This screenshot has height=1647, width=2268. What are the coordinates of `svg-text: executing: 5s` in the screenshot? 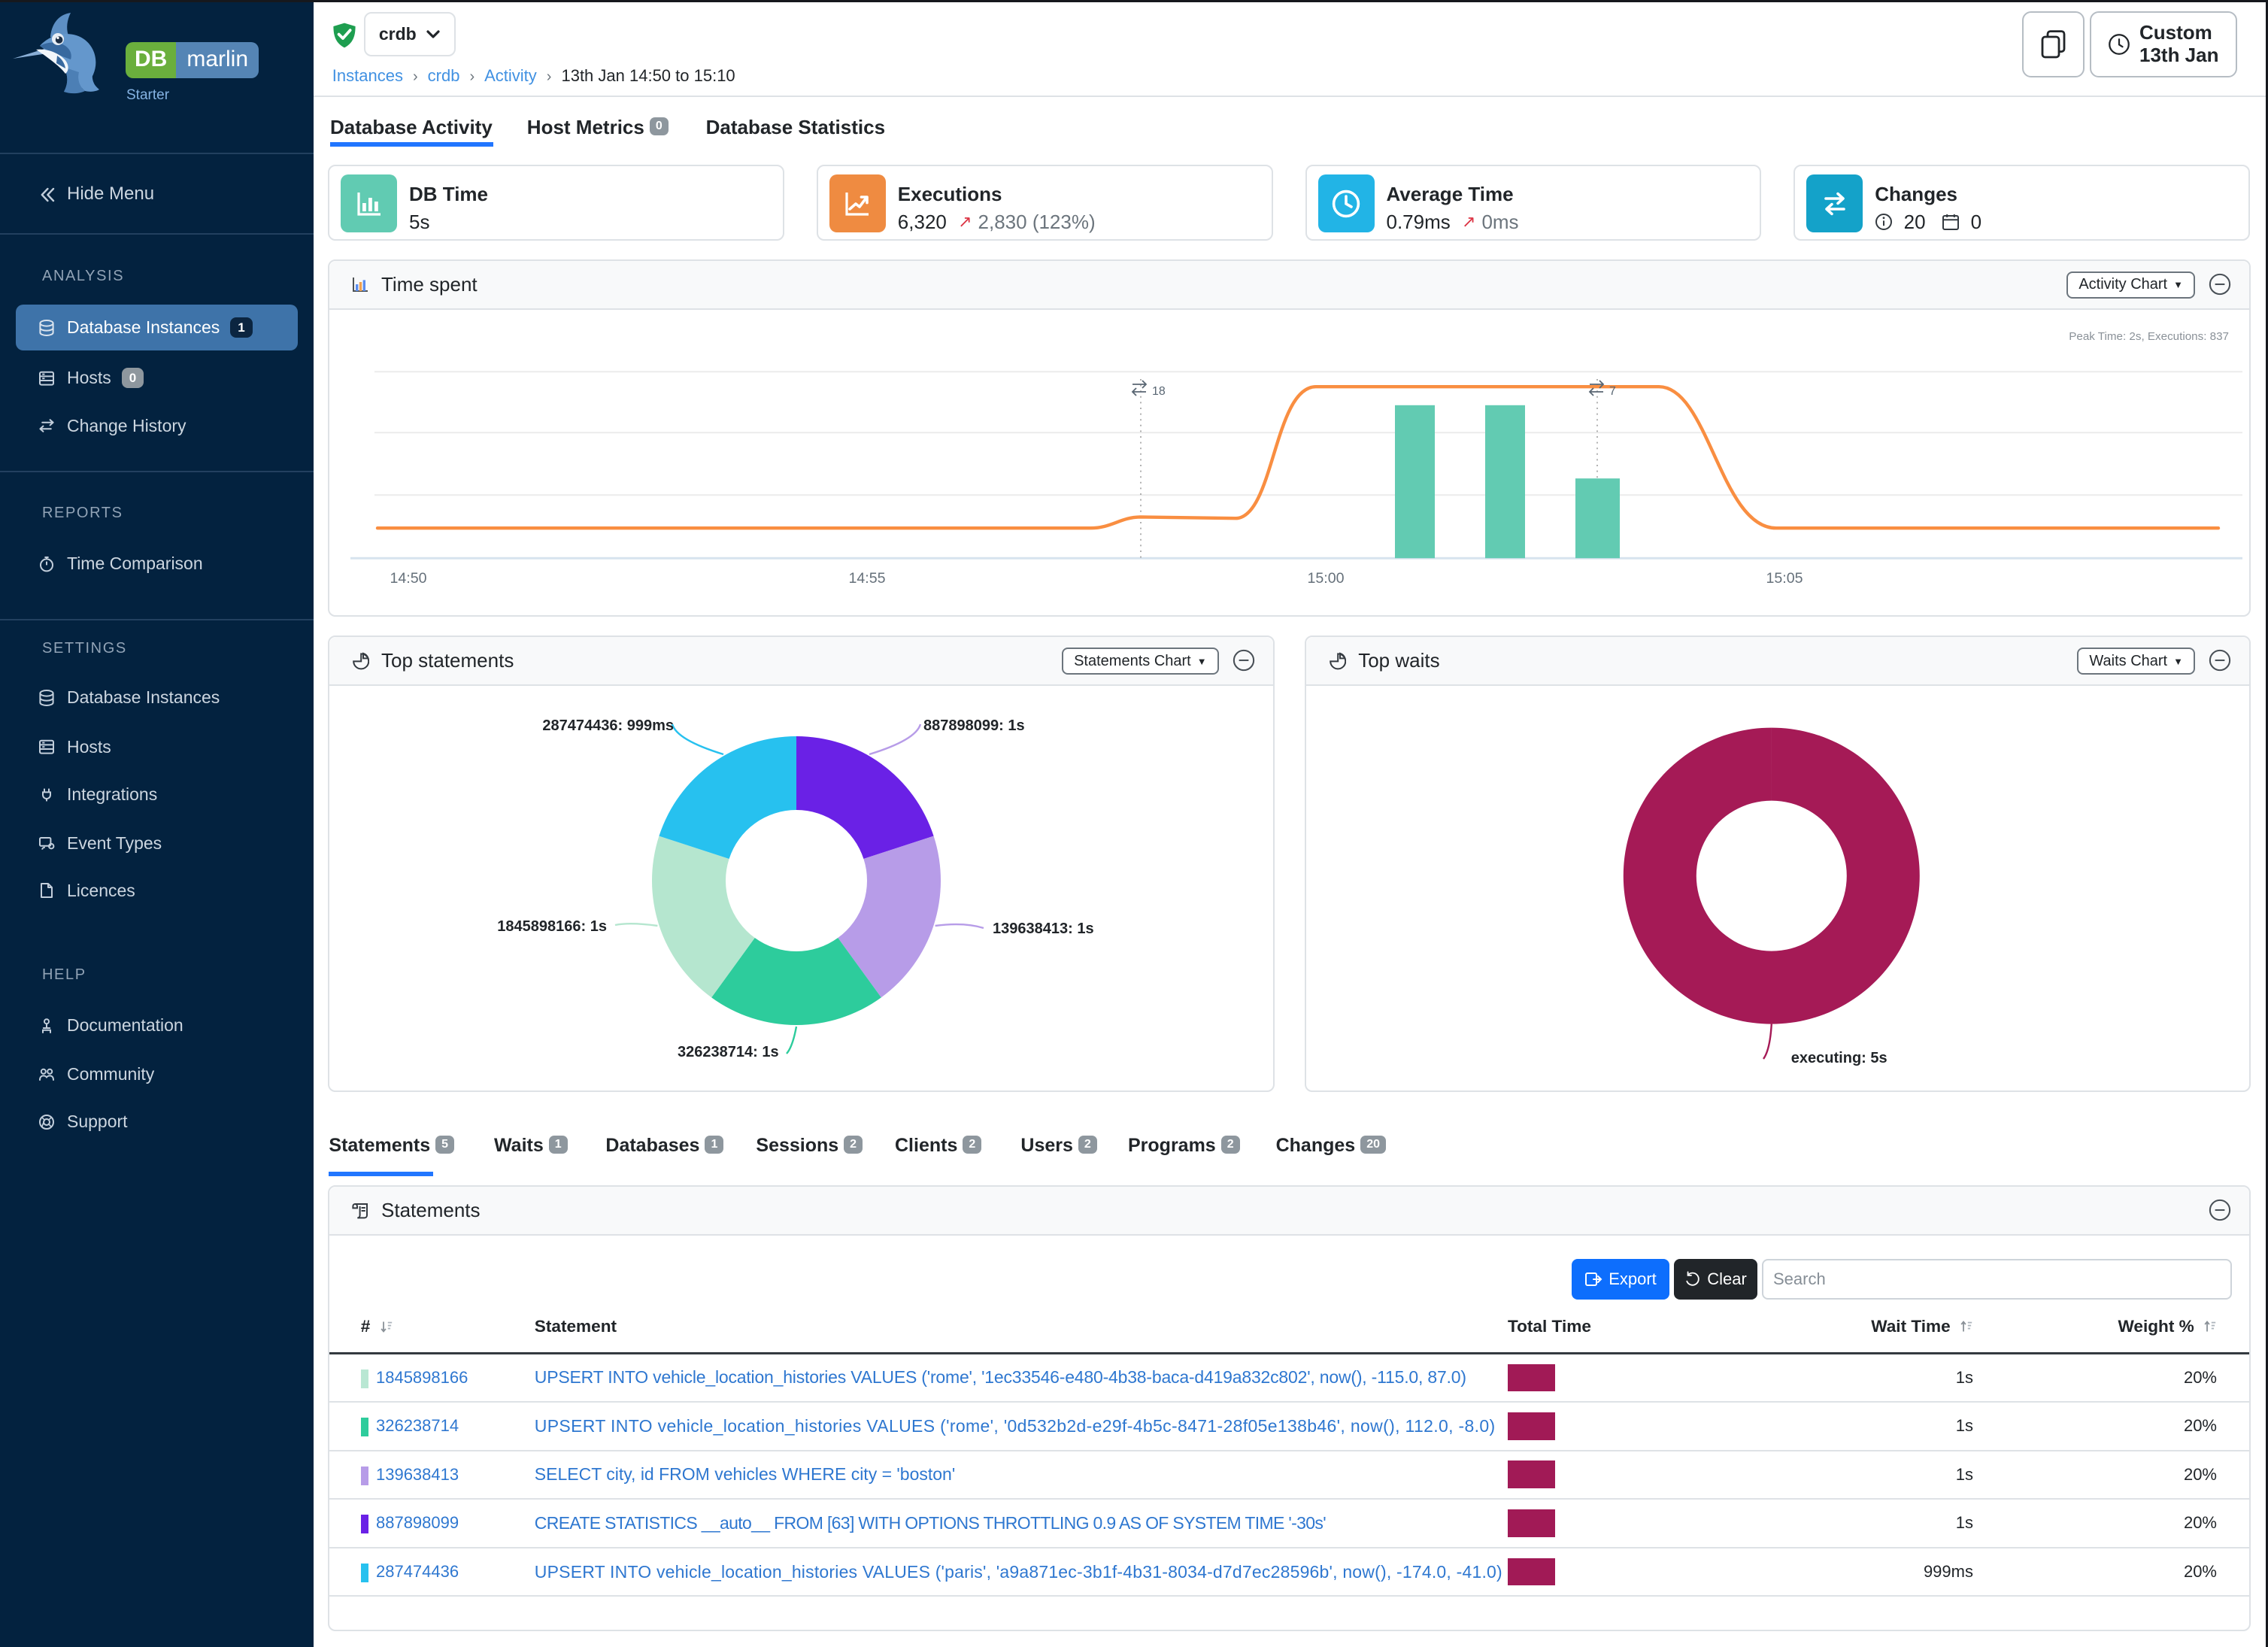 It's located at (1839, 1058).